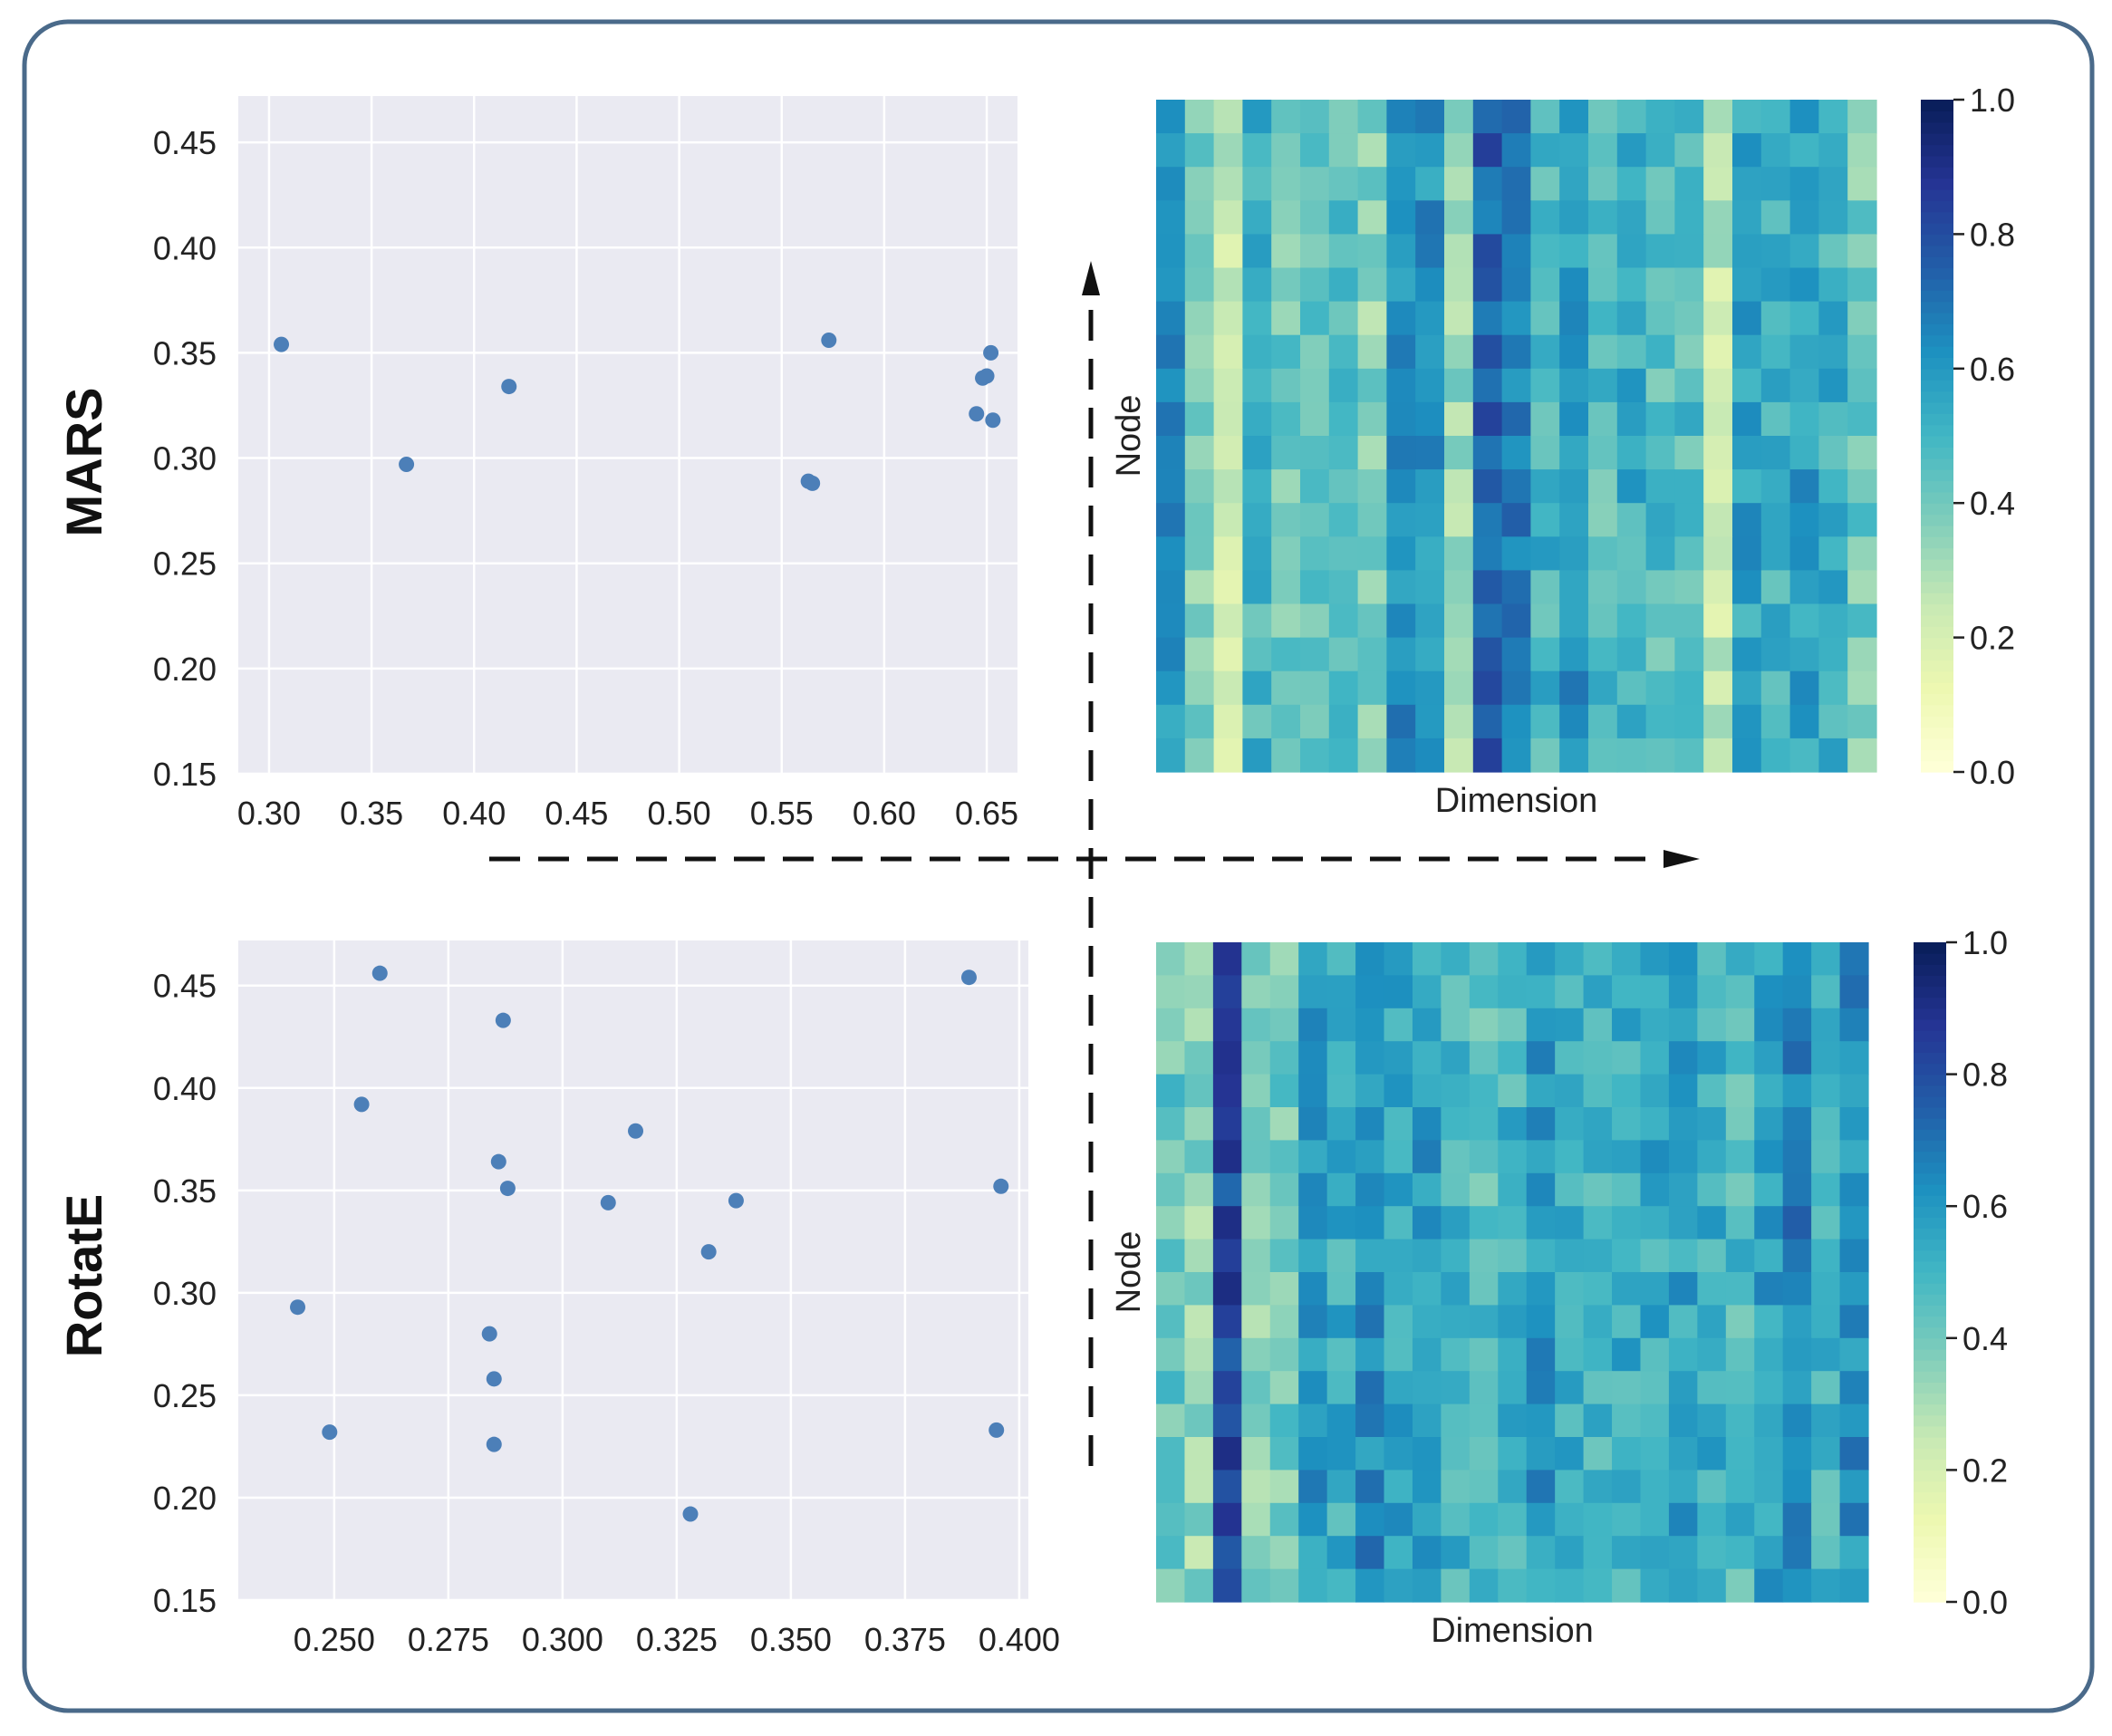 This screenshot has height=1736, width=2112. Describe the element at coordinates (1993, 369) in the screenshot. I see `colorbar-tick-label: 0.6` at that location.